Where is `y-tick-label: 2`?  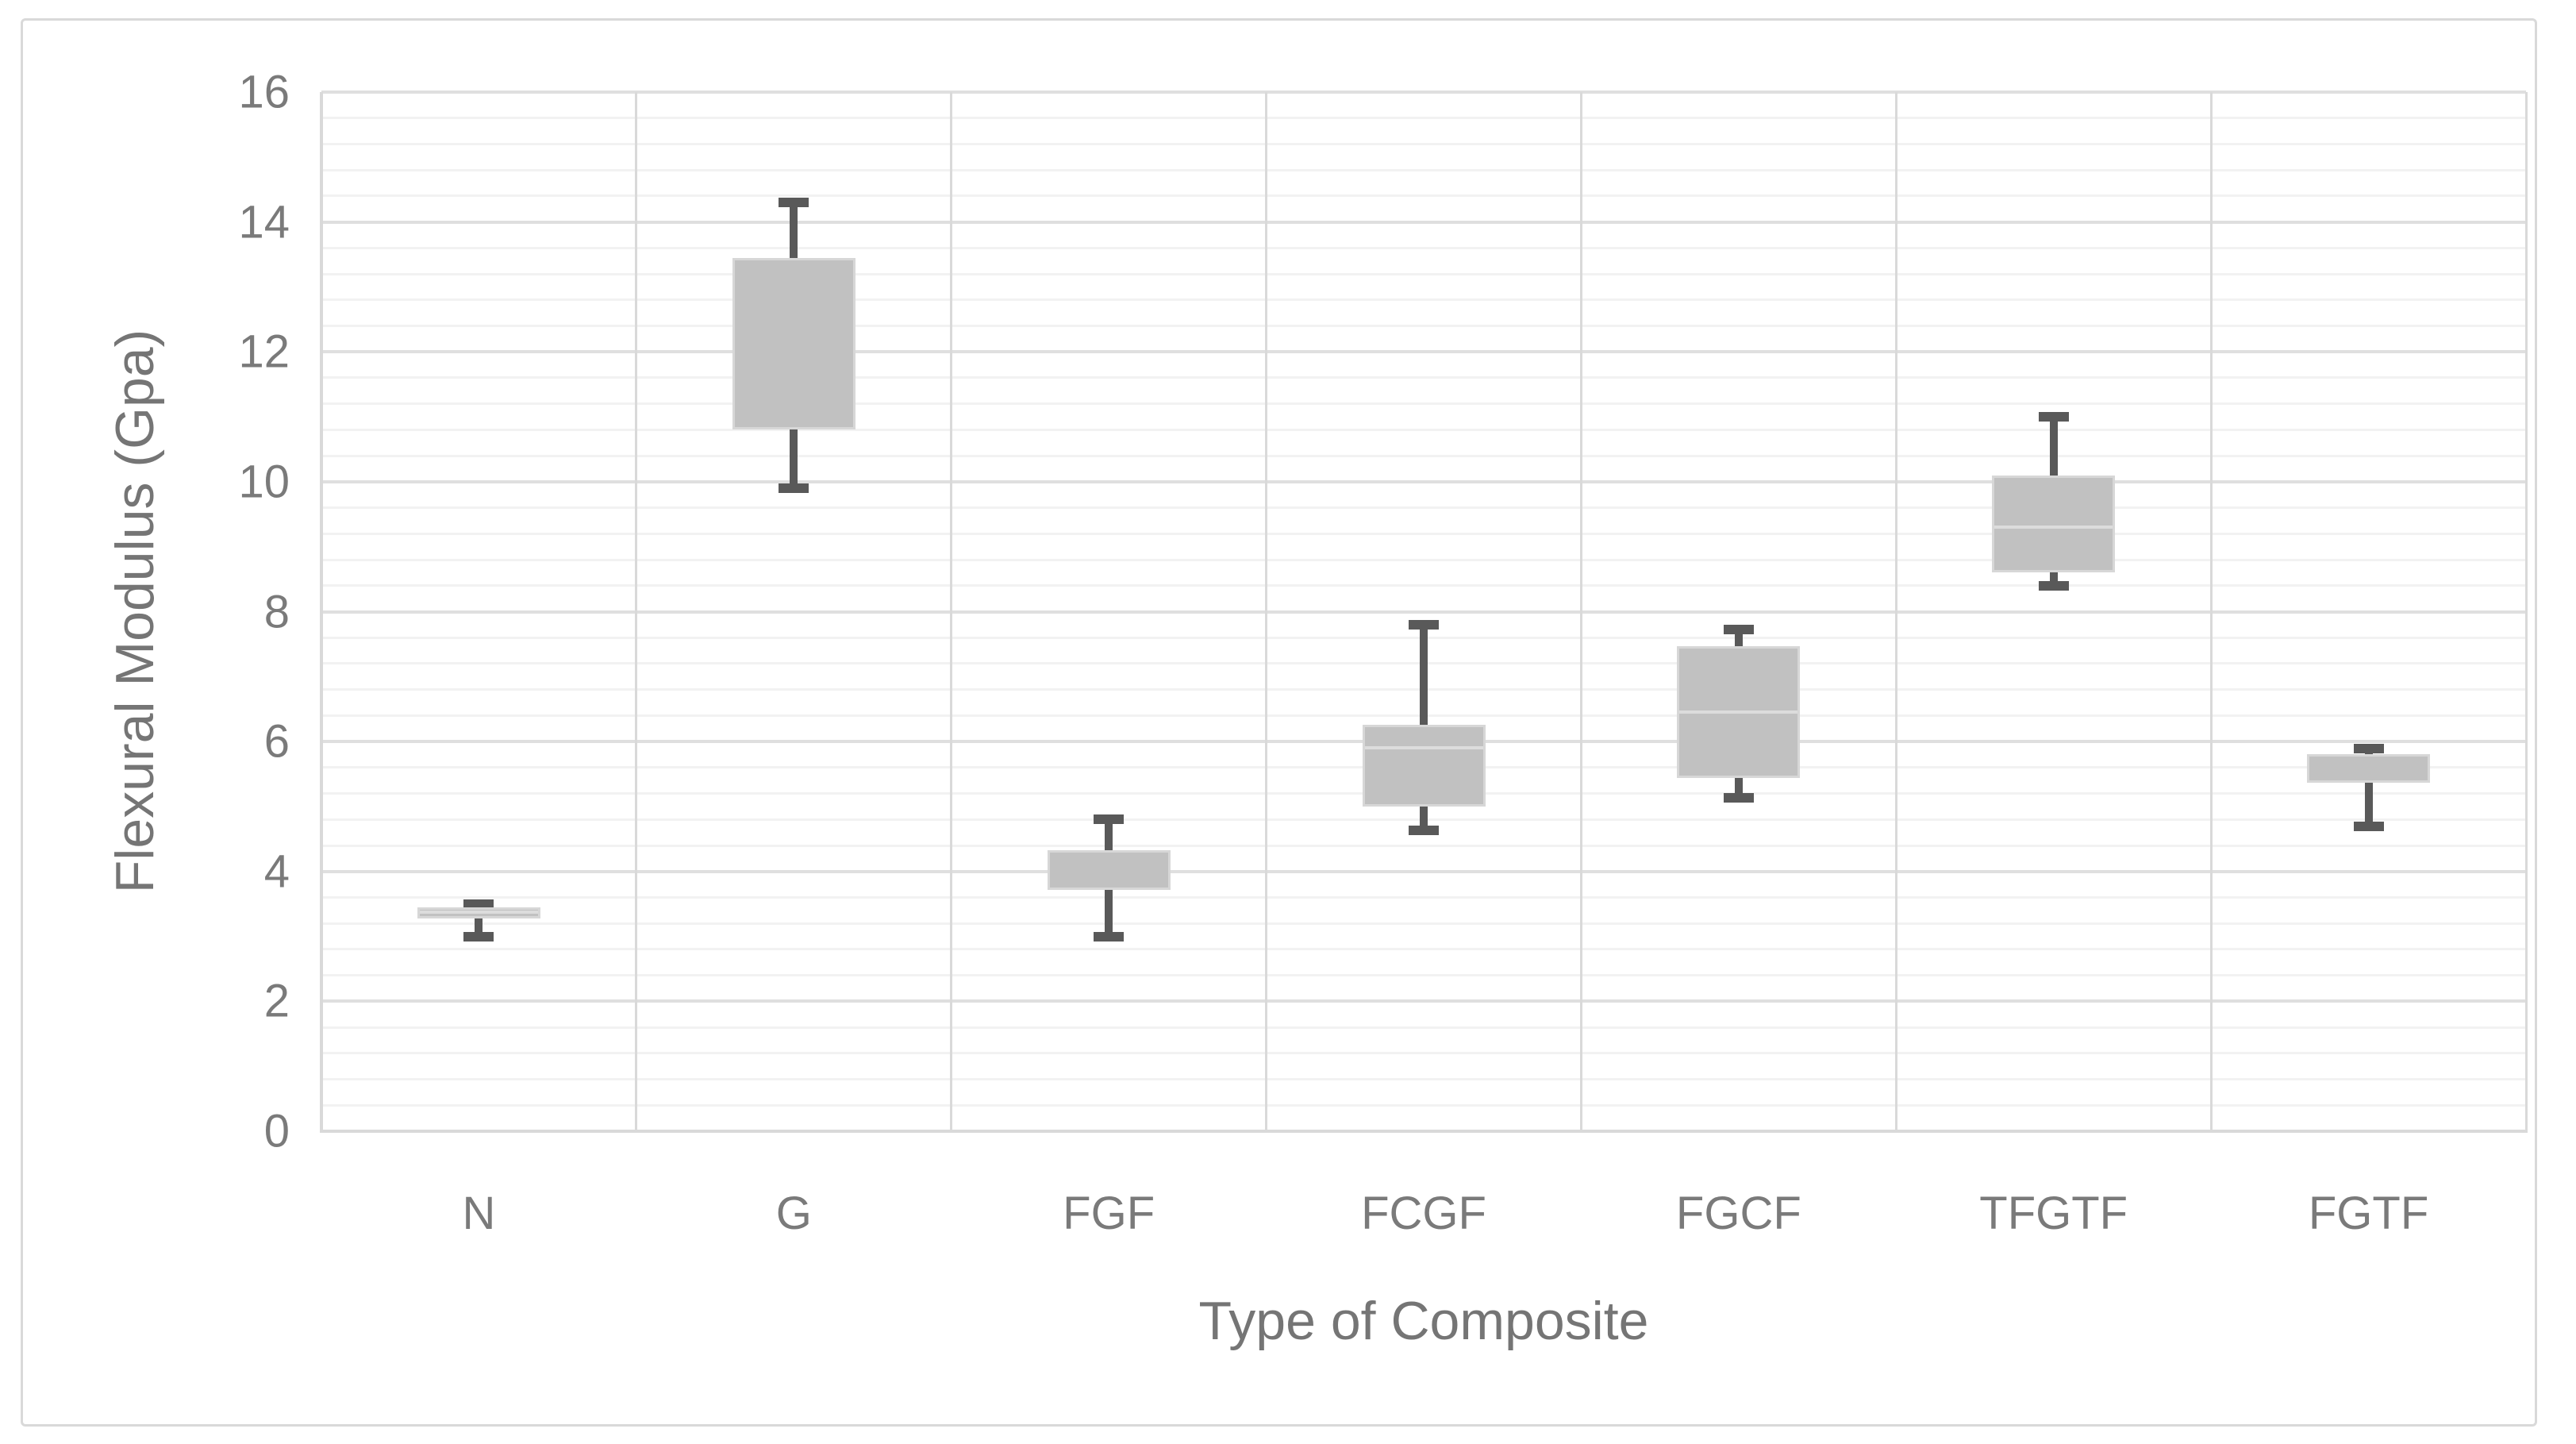 y-tick-label: 2 is located at coordinates (276, 1001).